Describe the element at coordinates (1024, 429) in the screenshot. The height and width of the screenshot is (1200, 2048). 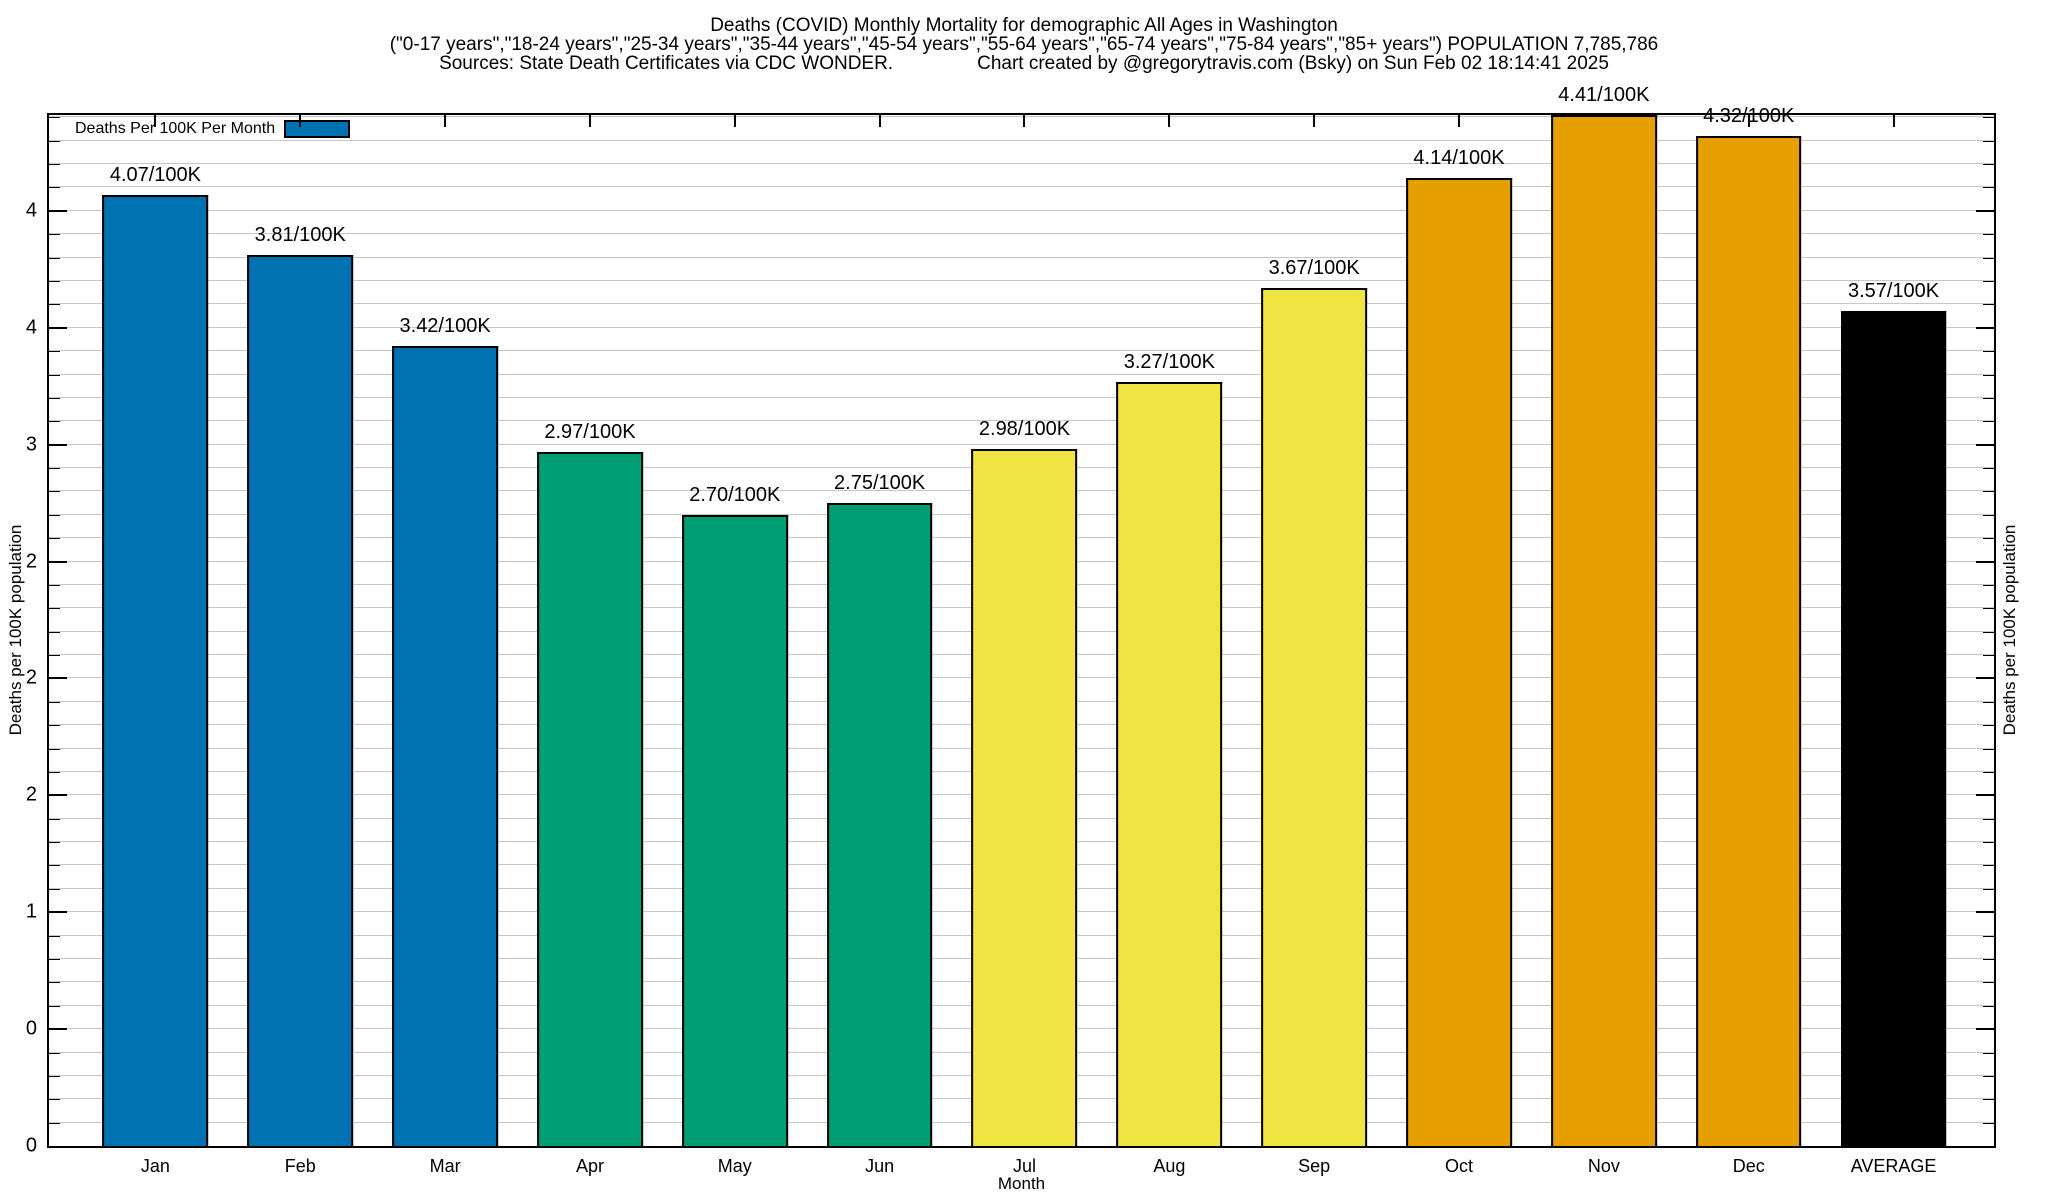
I see `bar-value-label: 2.98/100K` at that location.